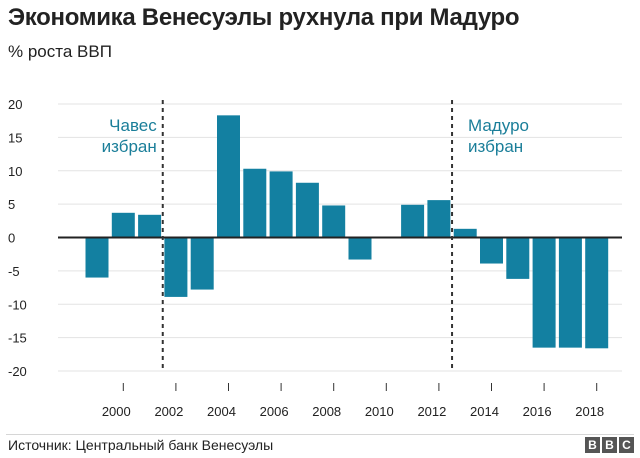 This screenshot has height=458, width=640. I want to click on y-tick-label: -5, so click(14, 271).